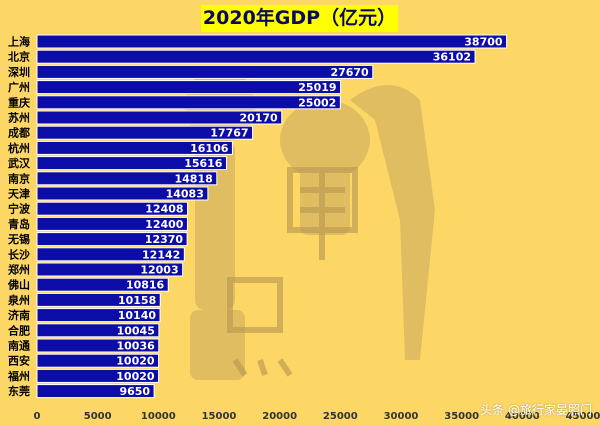  What do you see at coordinates (134, 391) in the screenshot?
I see `value-label: 9650` at bounding box center [134, 391].